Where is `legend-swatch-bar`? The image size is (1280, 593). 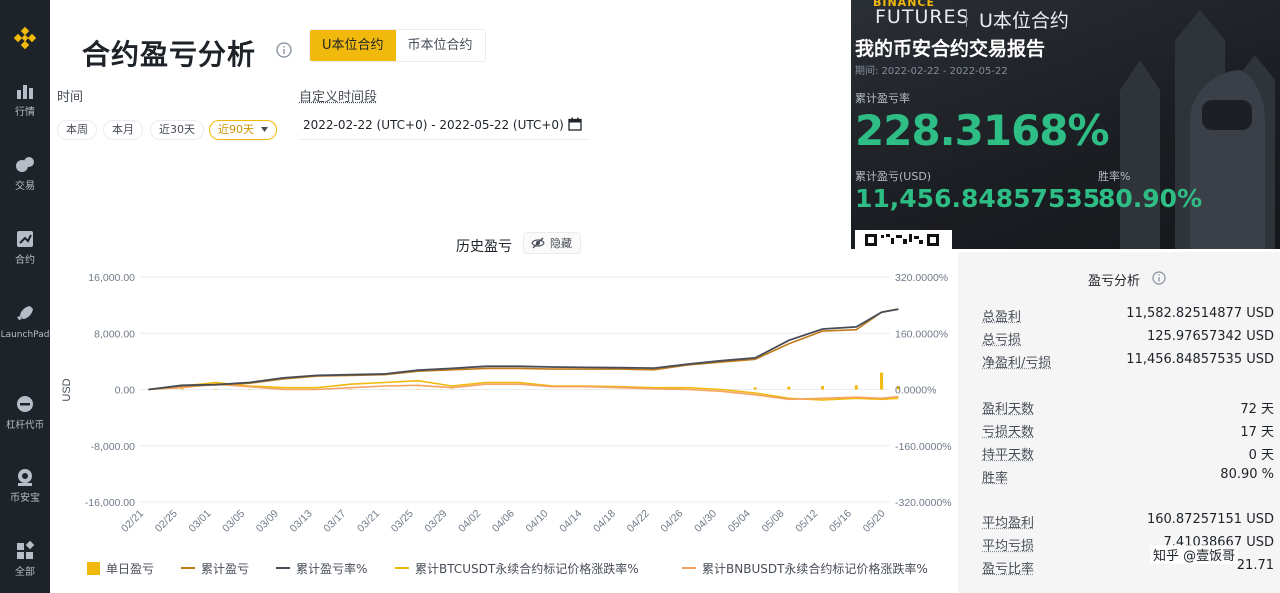 legend-swatch-bar is located at coordinates (93, 568).